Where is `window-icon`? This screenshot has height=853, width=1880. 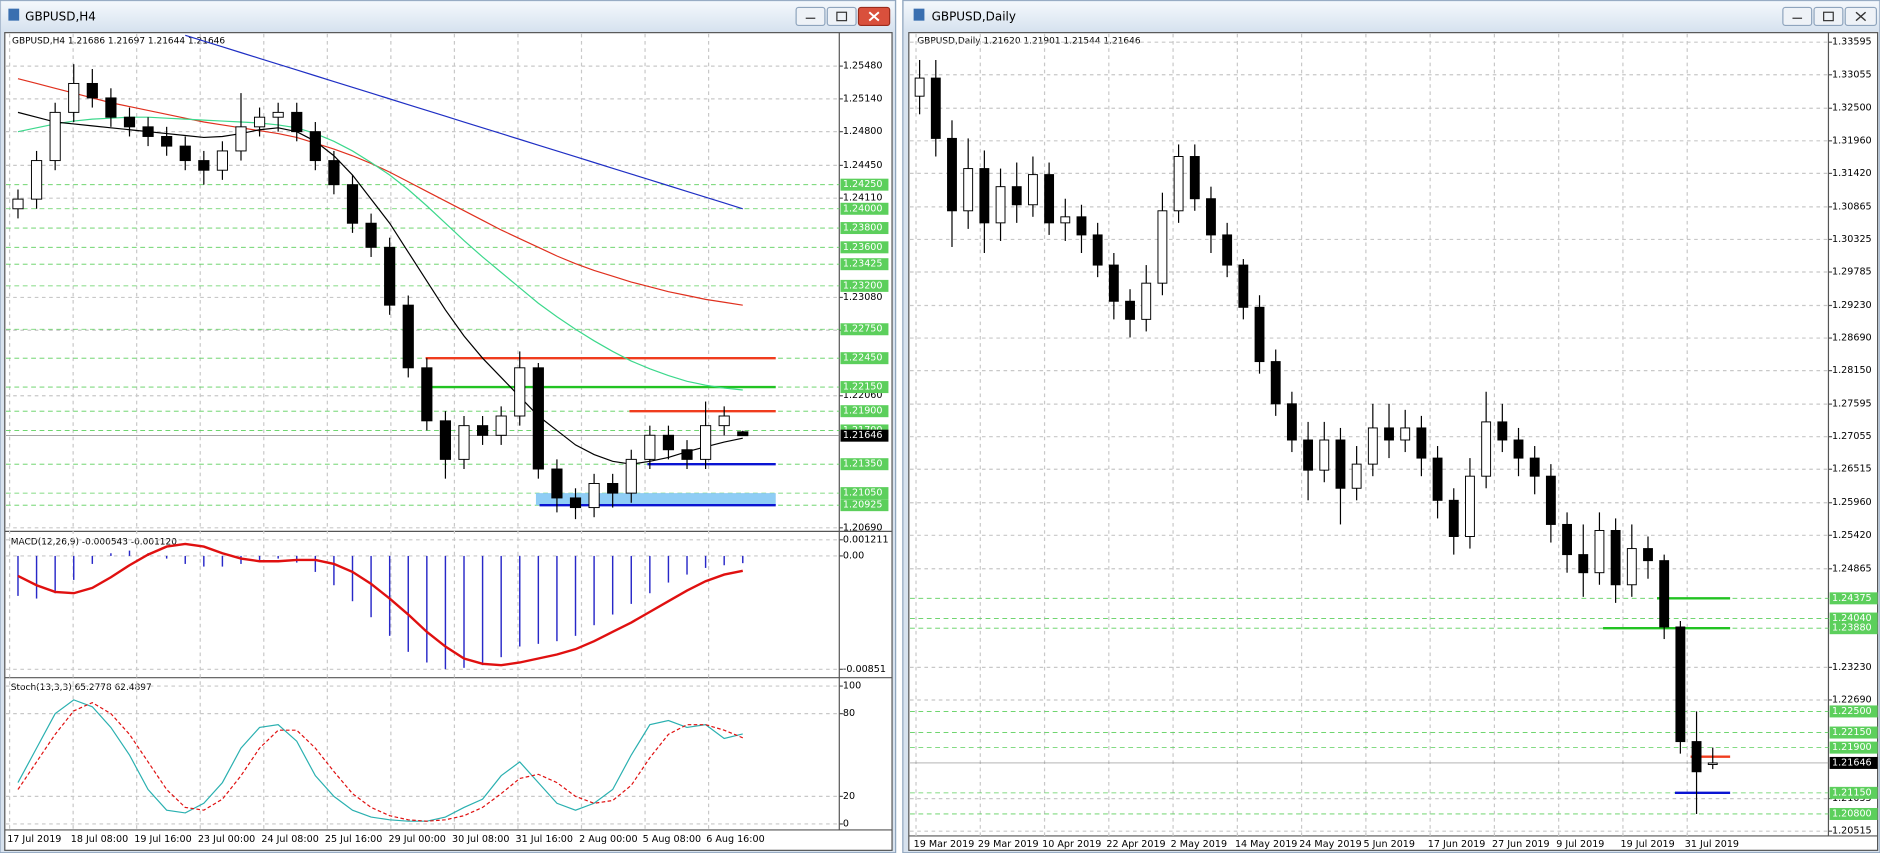
window-icon is located at coordinates (14, 14).